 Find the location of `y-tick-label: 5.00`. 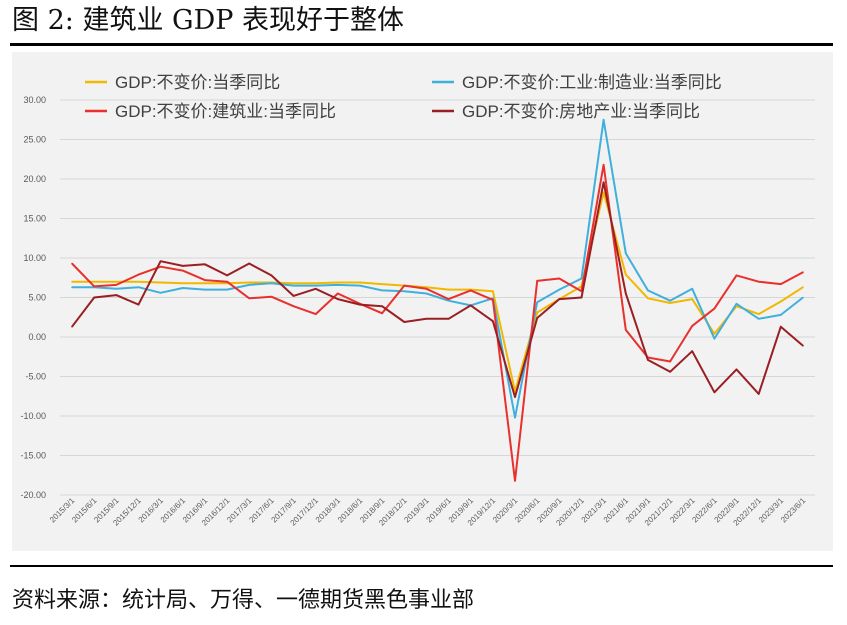

y-tick-label: 5.00 is located at coordinates (37, 298).